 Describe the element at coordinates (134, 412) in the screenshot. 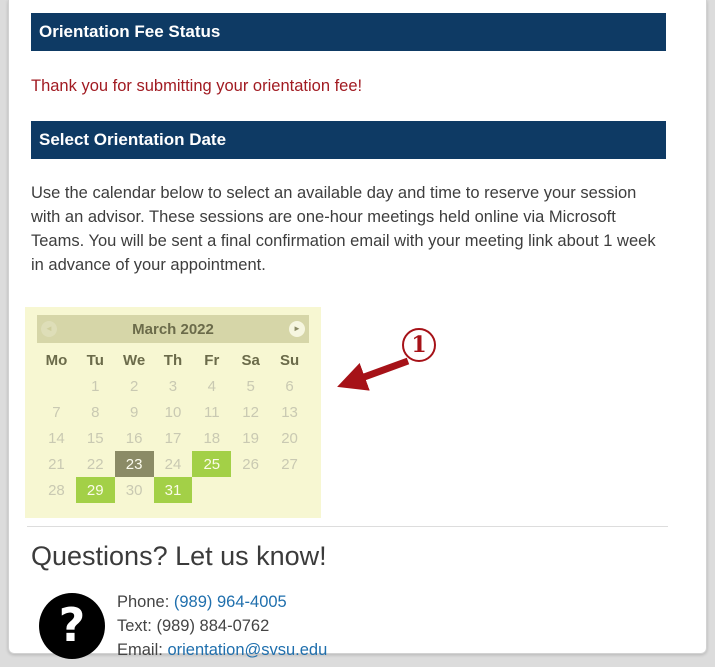

I see `calendar-day-9: 9` at that location.